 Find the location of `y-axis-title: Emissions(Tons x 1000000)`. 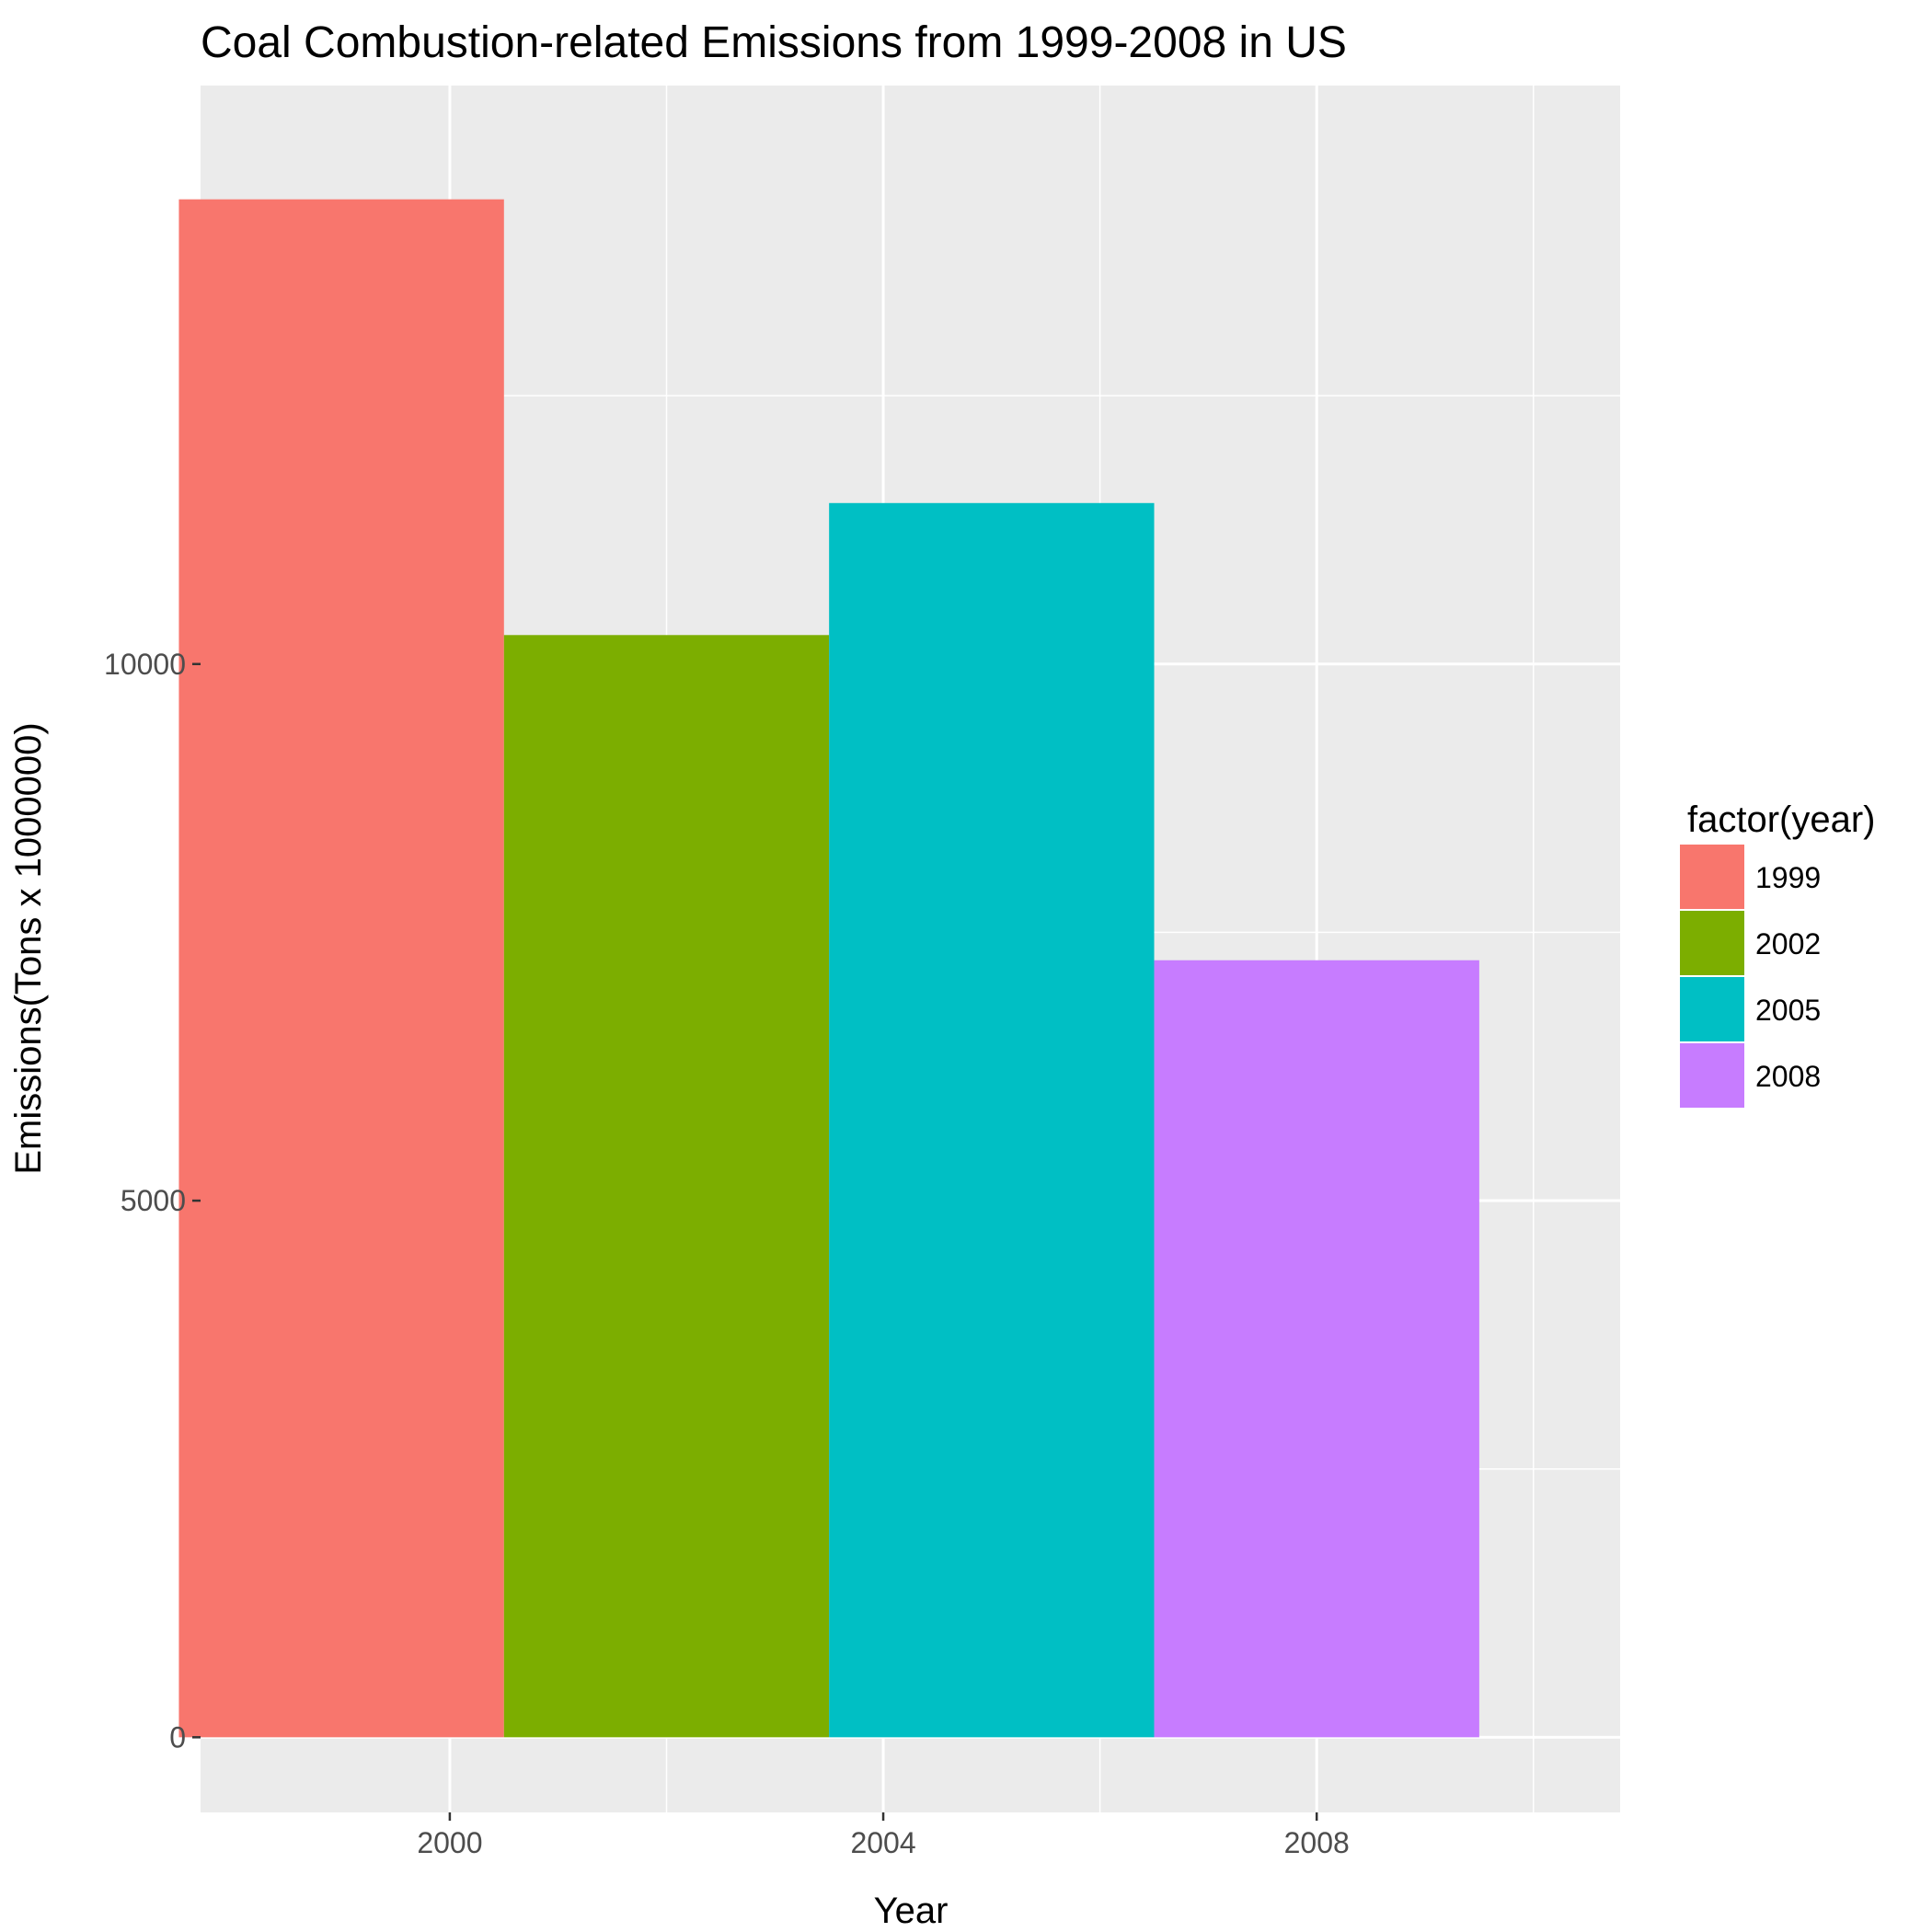

y-axis-title: Emissions(Tons x 1000000) is located at coordinates (28, 948).